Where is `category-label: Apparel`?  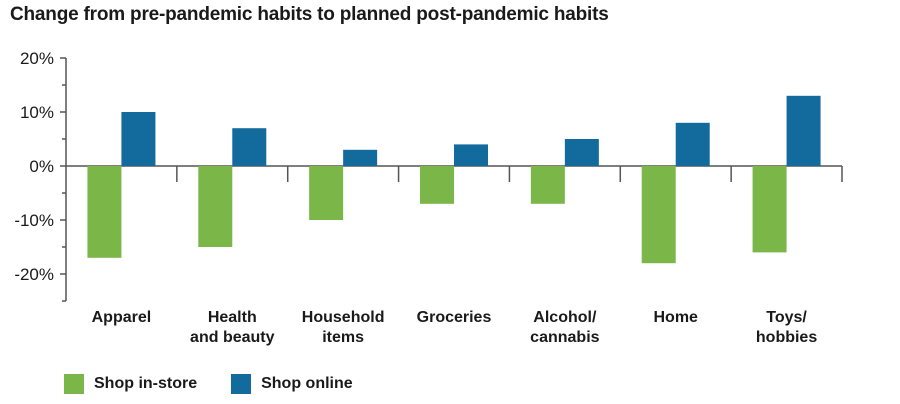
category-label: Apparel is located at coordinates (122, 317).